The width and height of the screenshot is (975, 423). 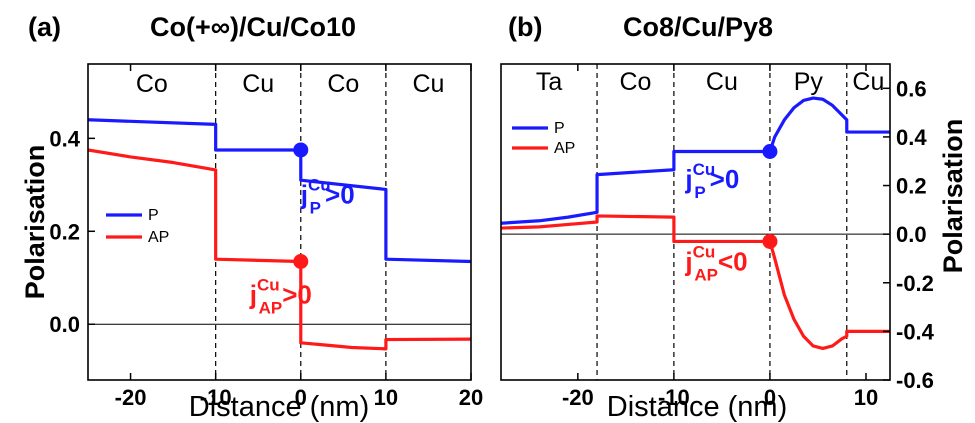 I want to click on panel-a-title: Co(+∞)/Cu/Co10, so click(x=253, y=27).